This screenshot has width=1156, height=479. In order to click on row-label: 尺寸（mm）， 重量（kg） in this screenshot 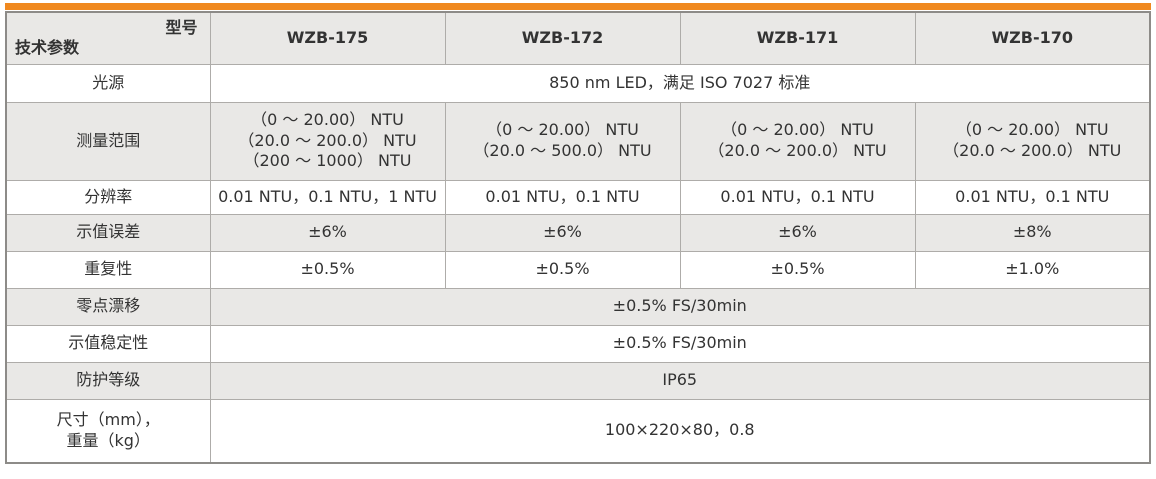, I will do `click(108, 431)`.